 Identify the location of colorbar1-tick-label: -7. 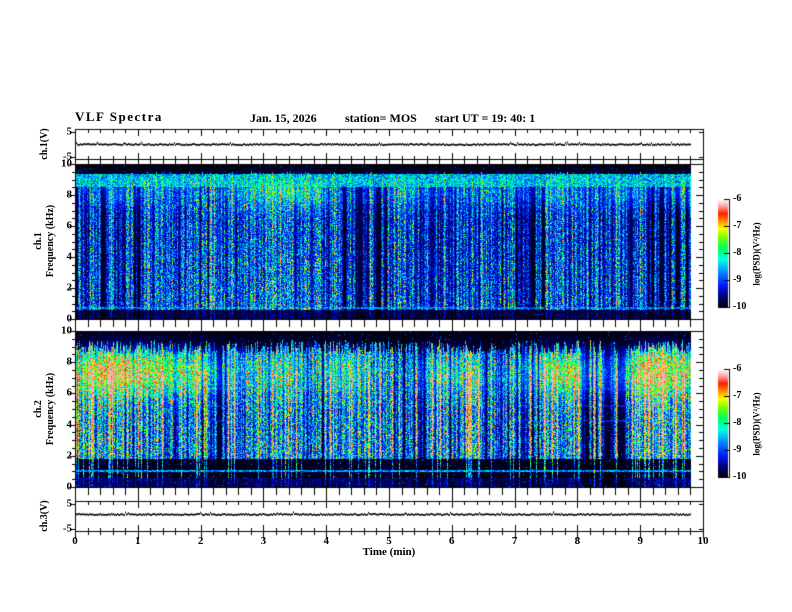
(737, 225).